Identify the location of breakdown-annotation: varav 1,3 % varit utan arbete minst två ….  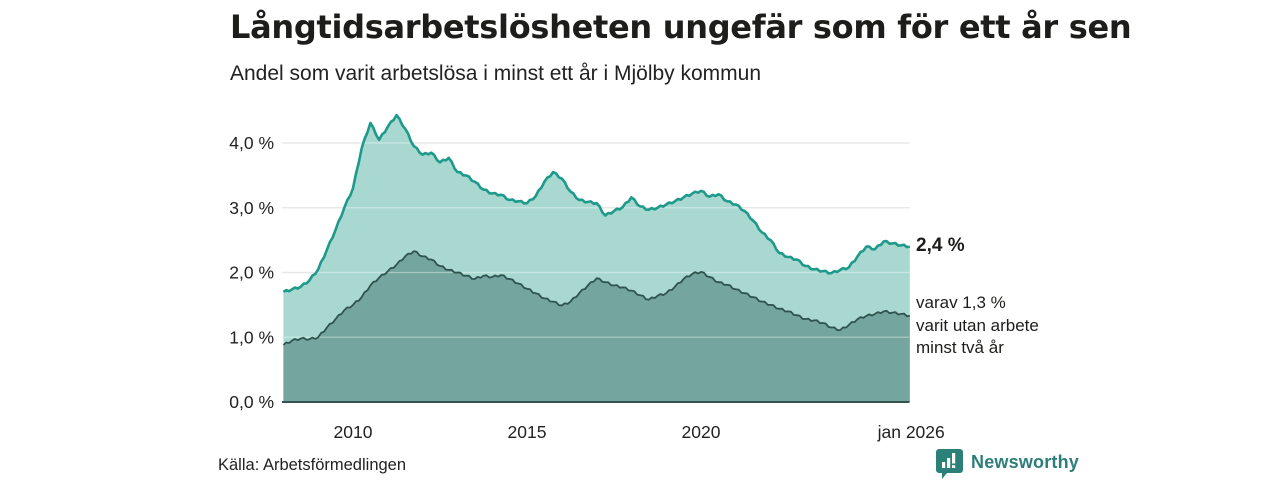
(977, 326).